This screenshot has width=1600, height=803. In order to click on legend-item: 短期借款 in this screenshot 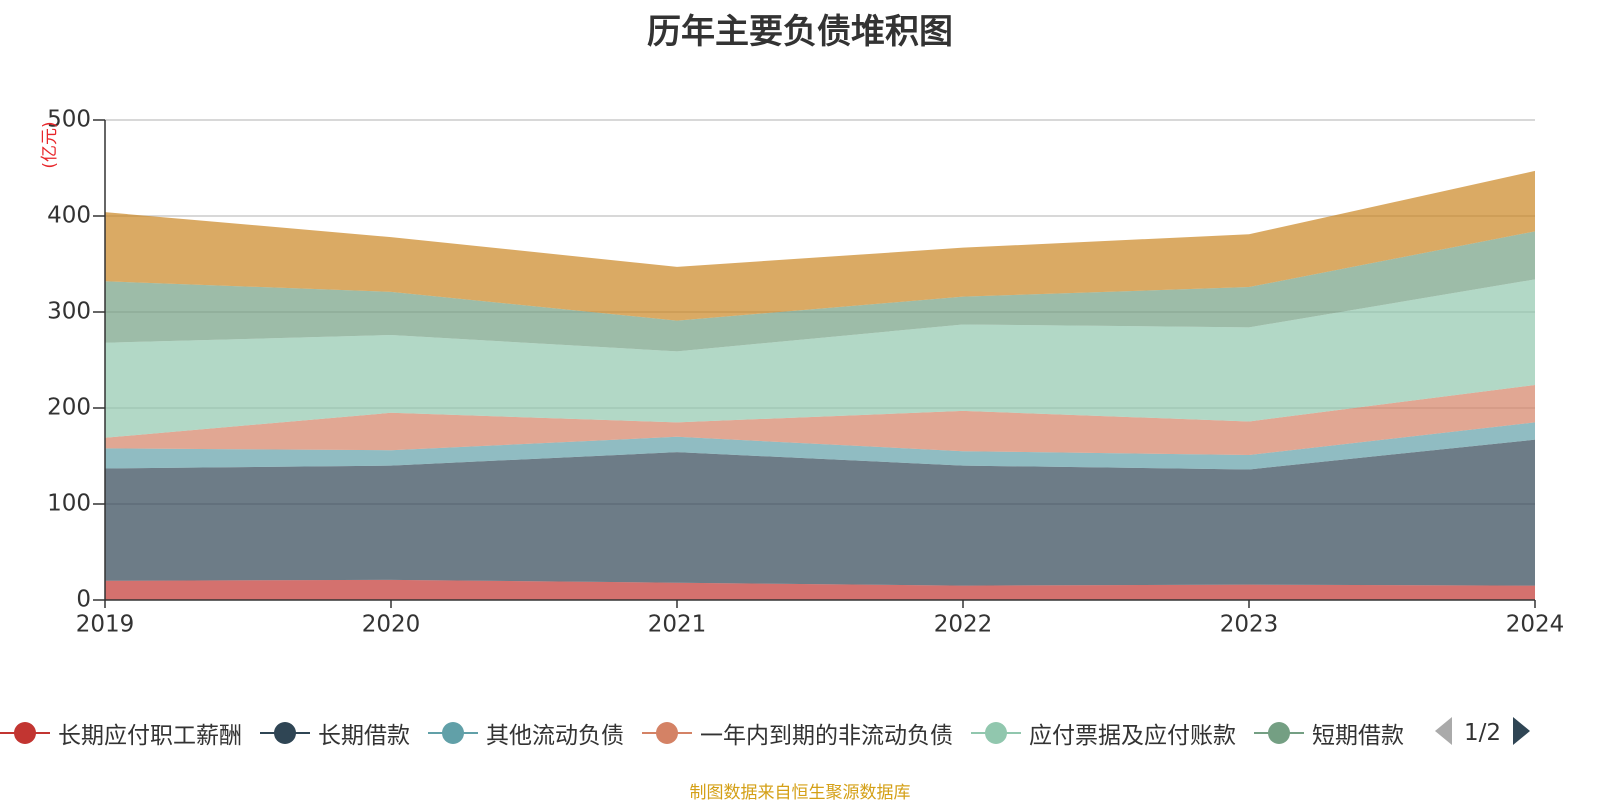, I will do `click(1329, 733)`.